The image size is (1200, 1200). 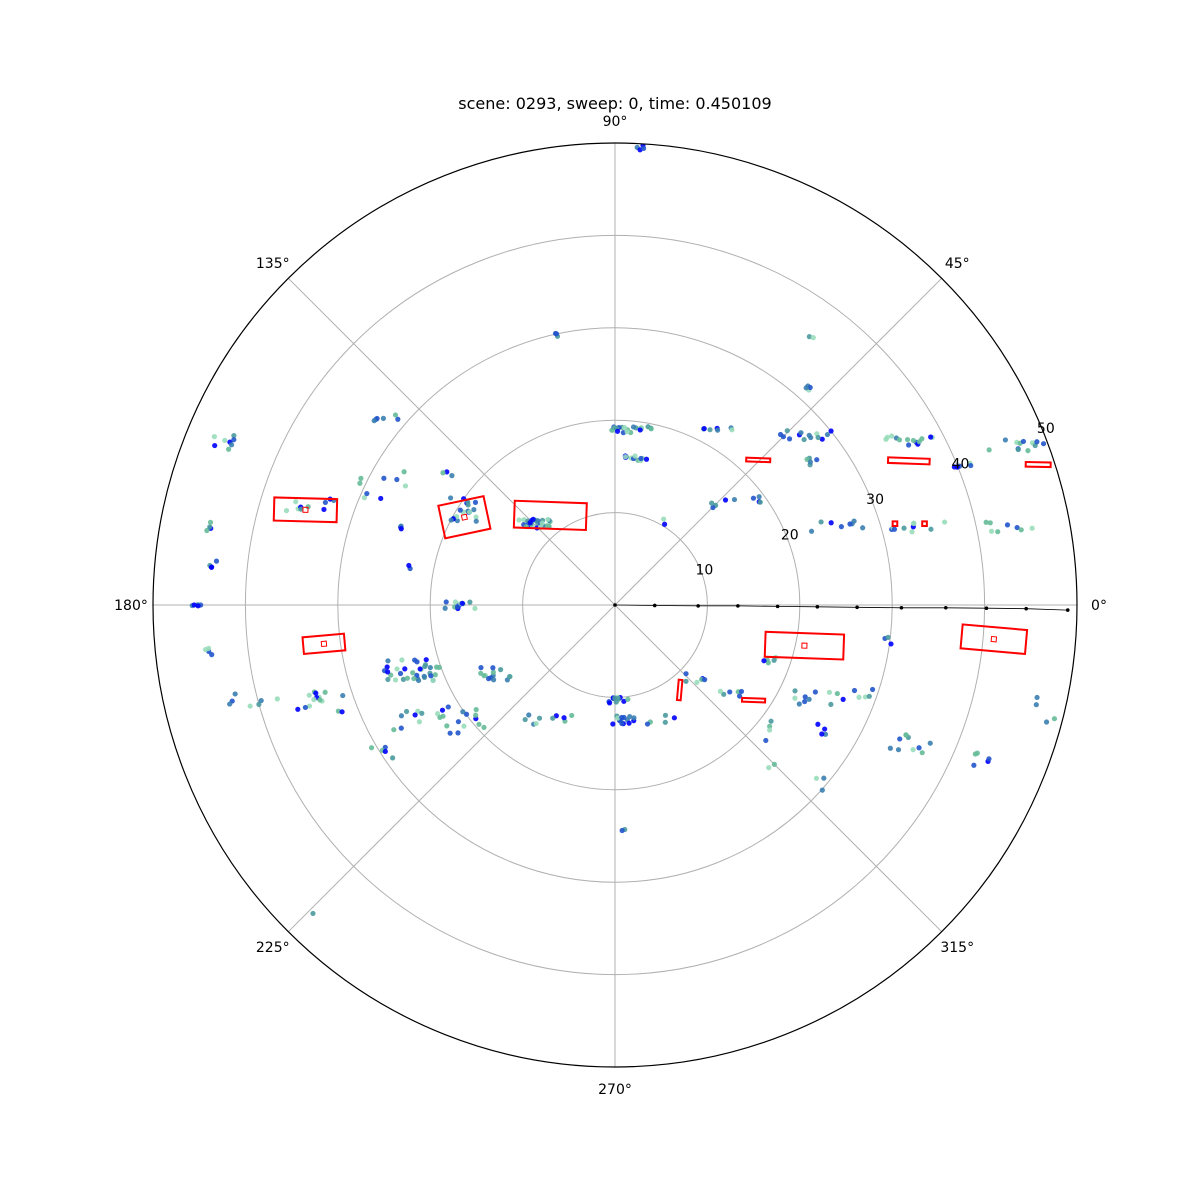 What do you see at coordinates (957, 948) in the screenshot?
I see `angle-tick-label: 315°` at bounding box center [957, 948].